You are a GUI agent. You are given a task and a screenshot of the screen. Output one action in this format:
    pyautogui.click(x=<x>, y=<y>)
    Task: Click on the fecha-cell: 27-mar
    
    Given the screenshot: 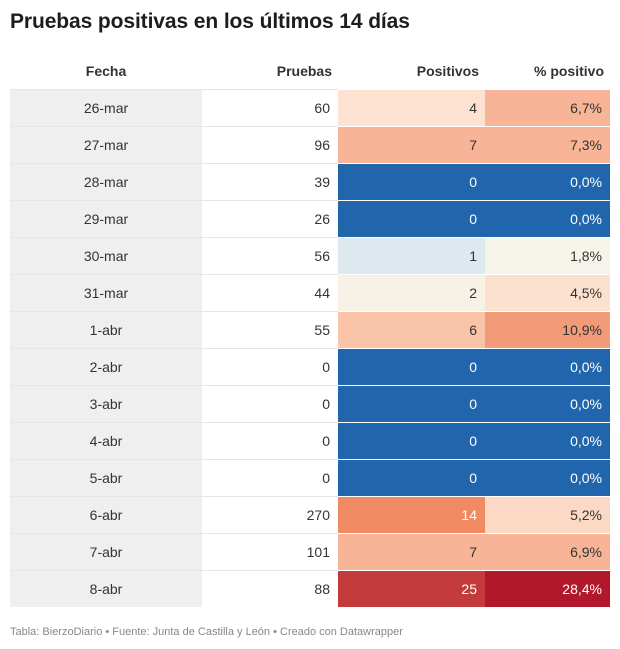 What is the action you would take?
    pyautogui.click(x=106, y=144)
    